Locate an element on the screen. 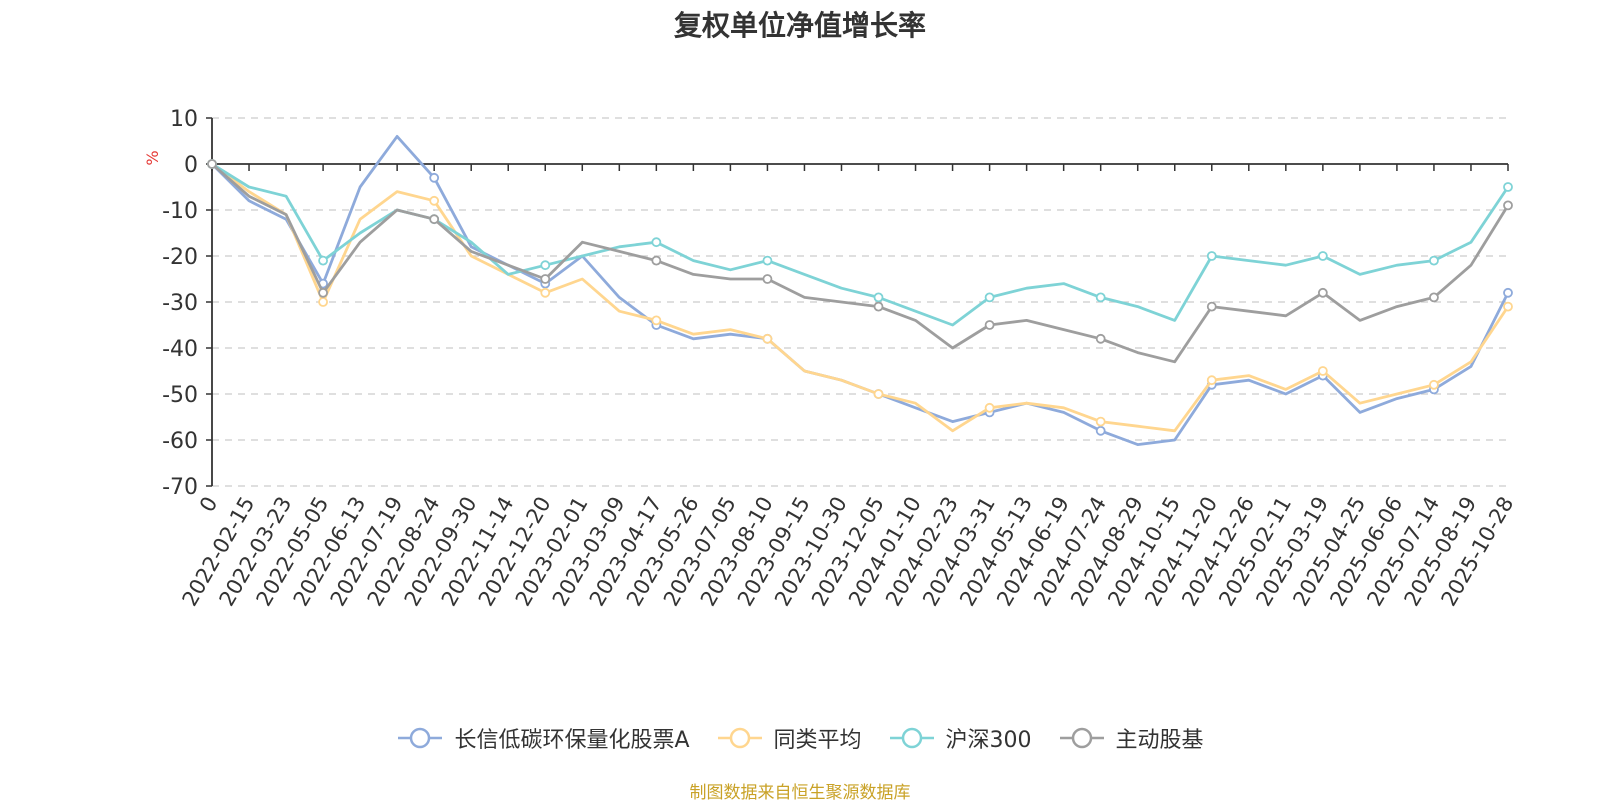 Image resolution: width=1600 pixels, height=803 pixels. legend-label: 同类平均 is located at coordinates (817, 740).